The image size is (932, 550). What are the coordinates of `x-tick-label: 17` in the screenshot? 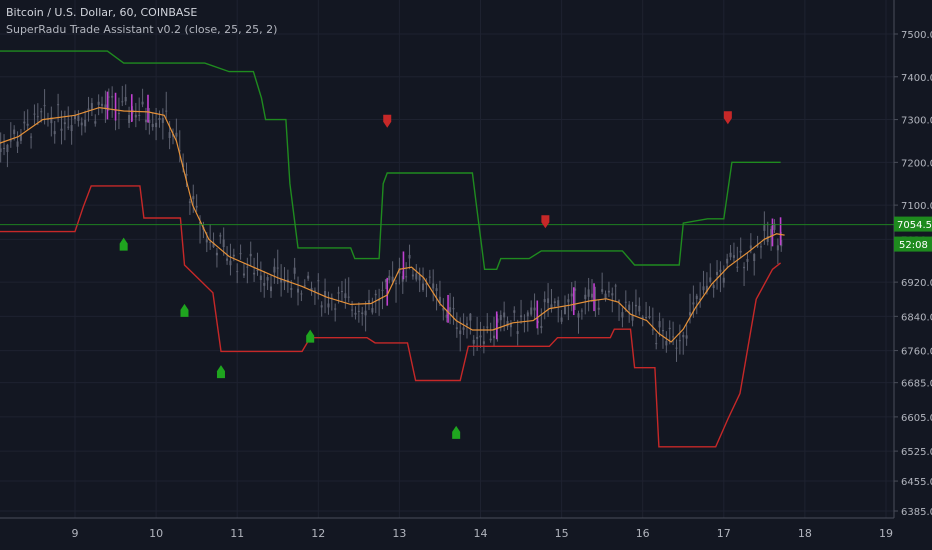 It's located at (724, 533).